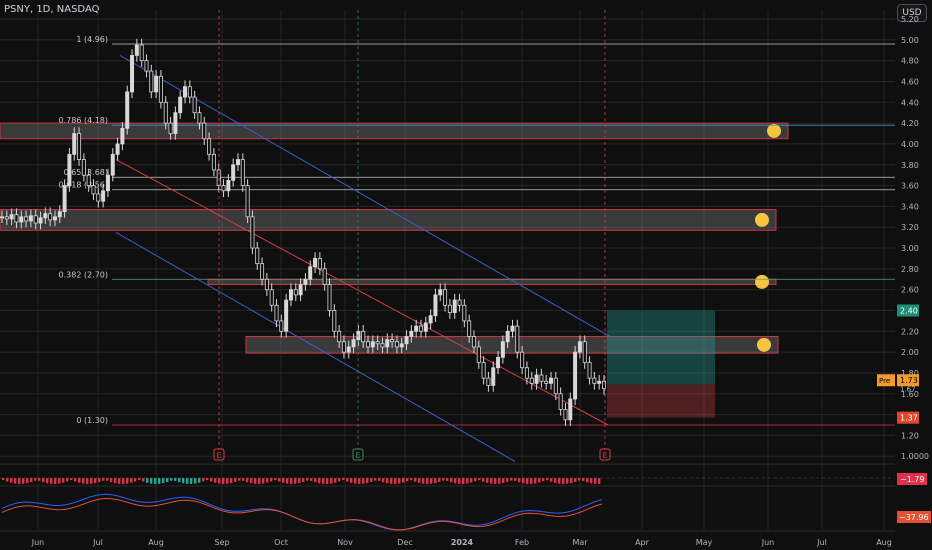 The height and width of the screenshot is (550, 932). I want to click on earnings-label: E, so click(218, 455).